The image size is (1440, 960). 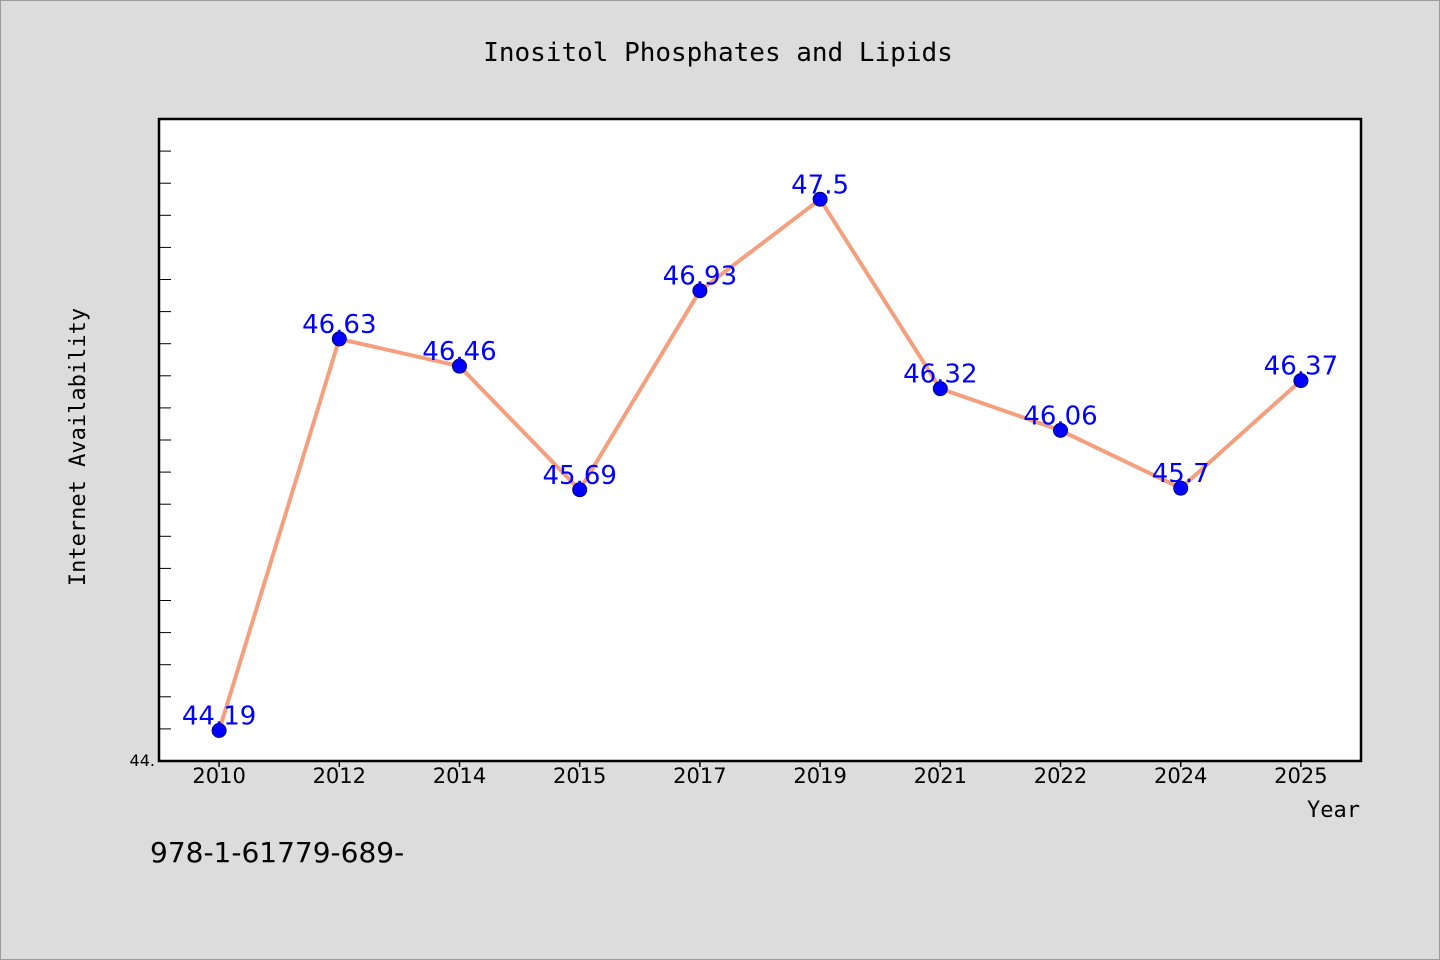 What do you see at coordinates (277, 852) in the screenshot?
I see `footer-code: 978-1-61779-689-` at bounding box center [277, 852].